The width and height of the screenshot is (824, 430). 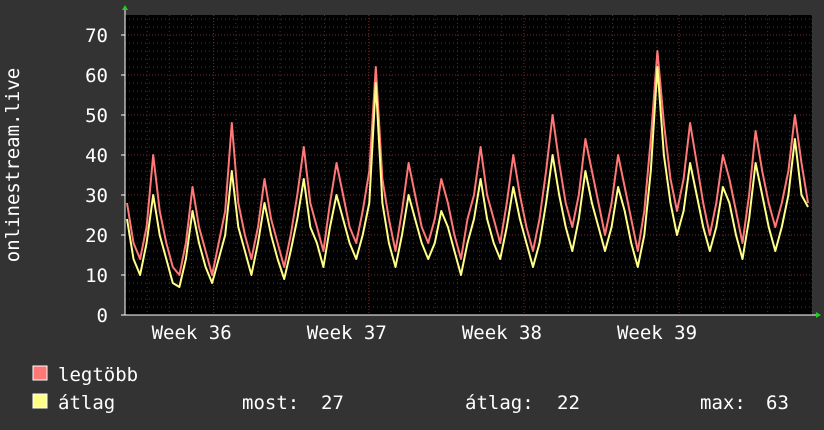 I want to click on x-tick-label: Week 37, so click(x=347, y=333).